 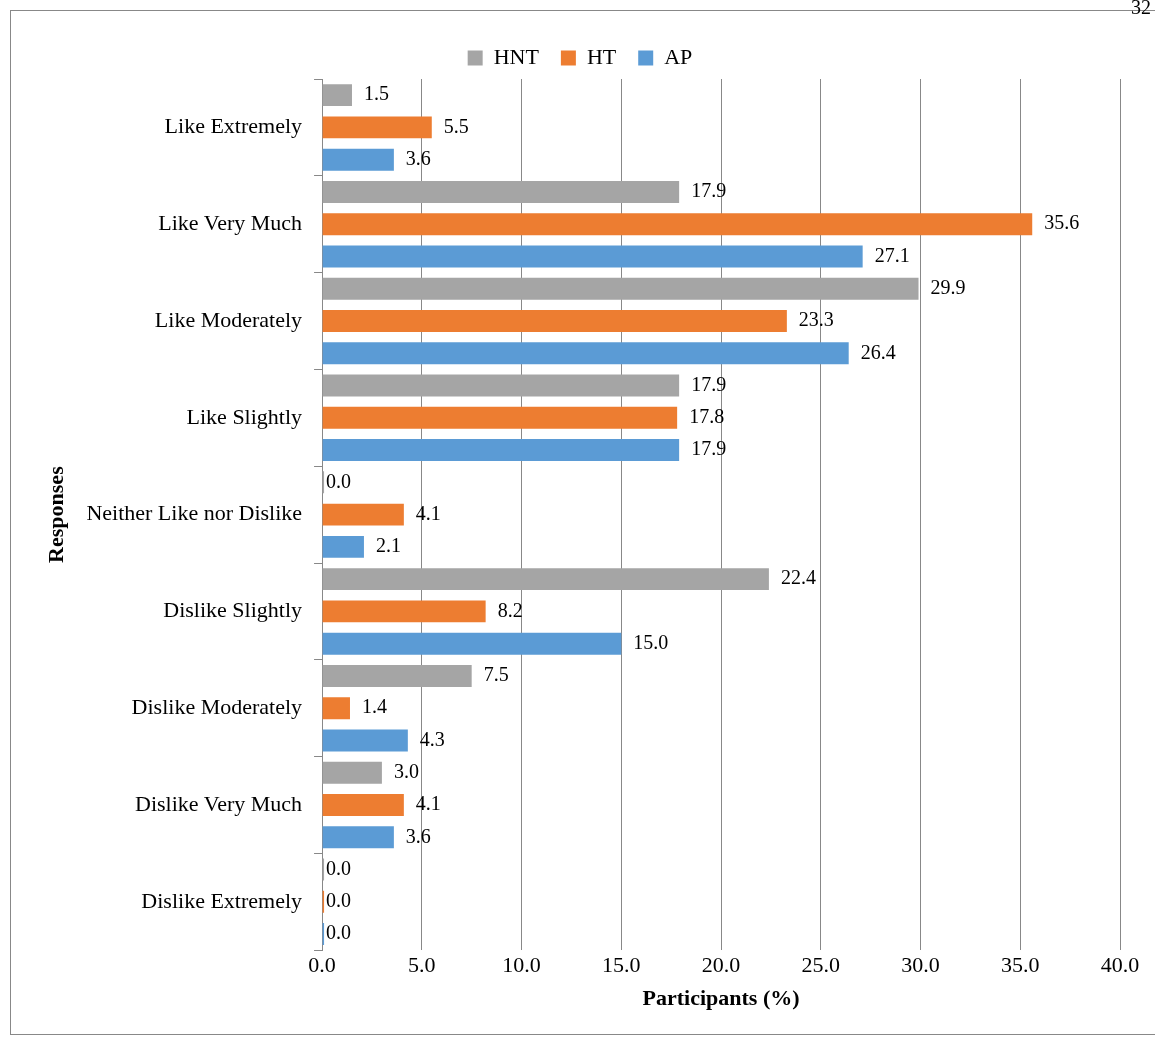 I want to click on data-label: 5.5, so click(x=456, y=125).